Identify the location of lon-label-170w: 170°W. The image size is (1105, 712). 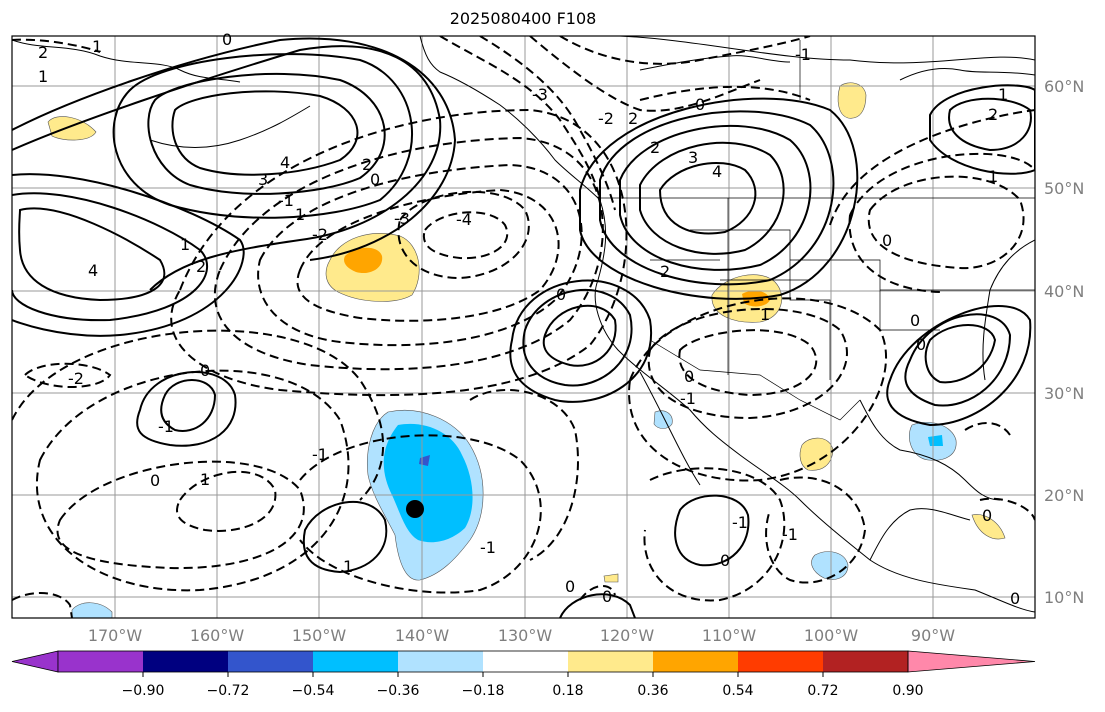
(115, 635).